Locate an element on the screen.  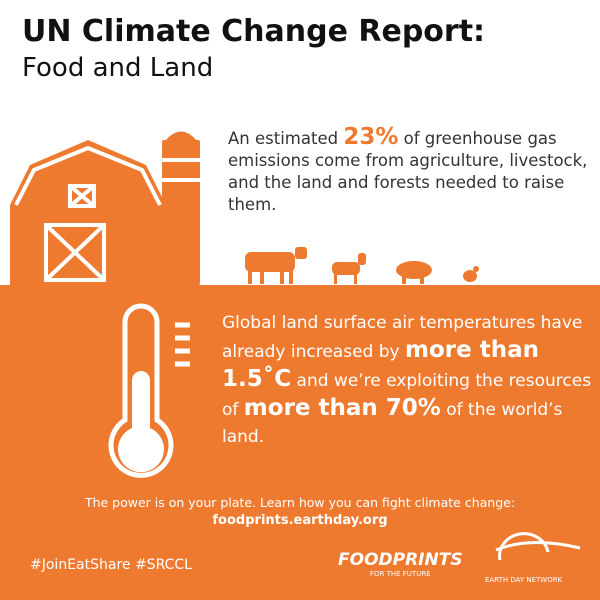
earth-day-logo: EARTH DAY NETWORK is located at coordinates (524, 580).